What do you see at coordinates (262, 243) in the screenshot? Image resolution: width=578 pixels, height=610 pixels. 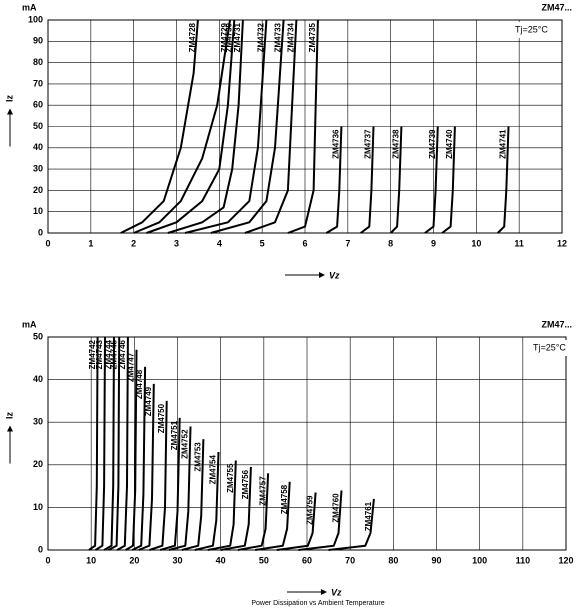 I see `x-tick-label: 5` at bounding box center [262, 243].